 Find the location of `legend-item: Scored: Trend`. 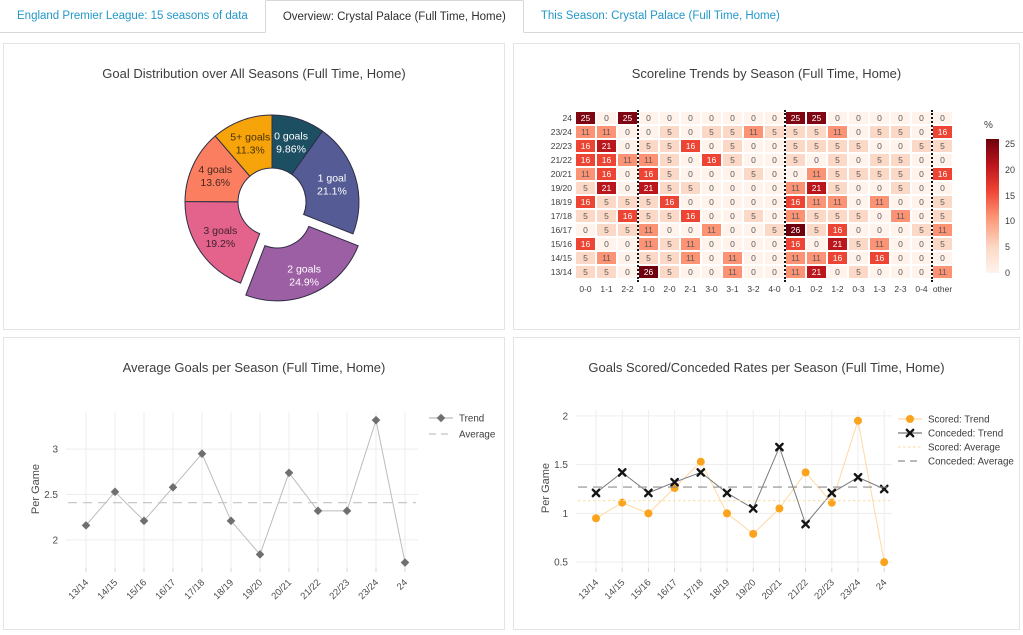

legend-item: Scored: Trend is located at coordinates (944, 420).